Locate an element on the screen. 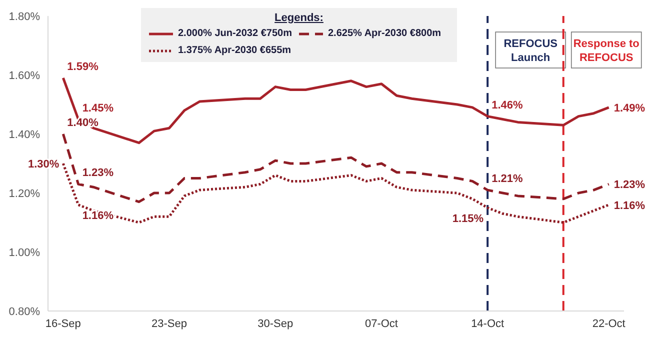 This screenshot has height=339, width=670. y-tick-label: 1.20% is located at coordinates (24, 194).